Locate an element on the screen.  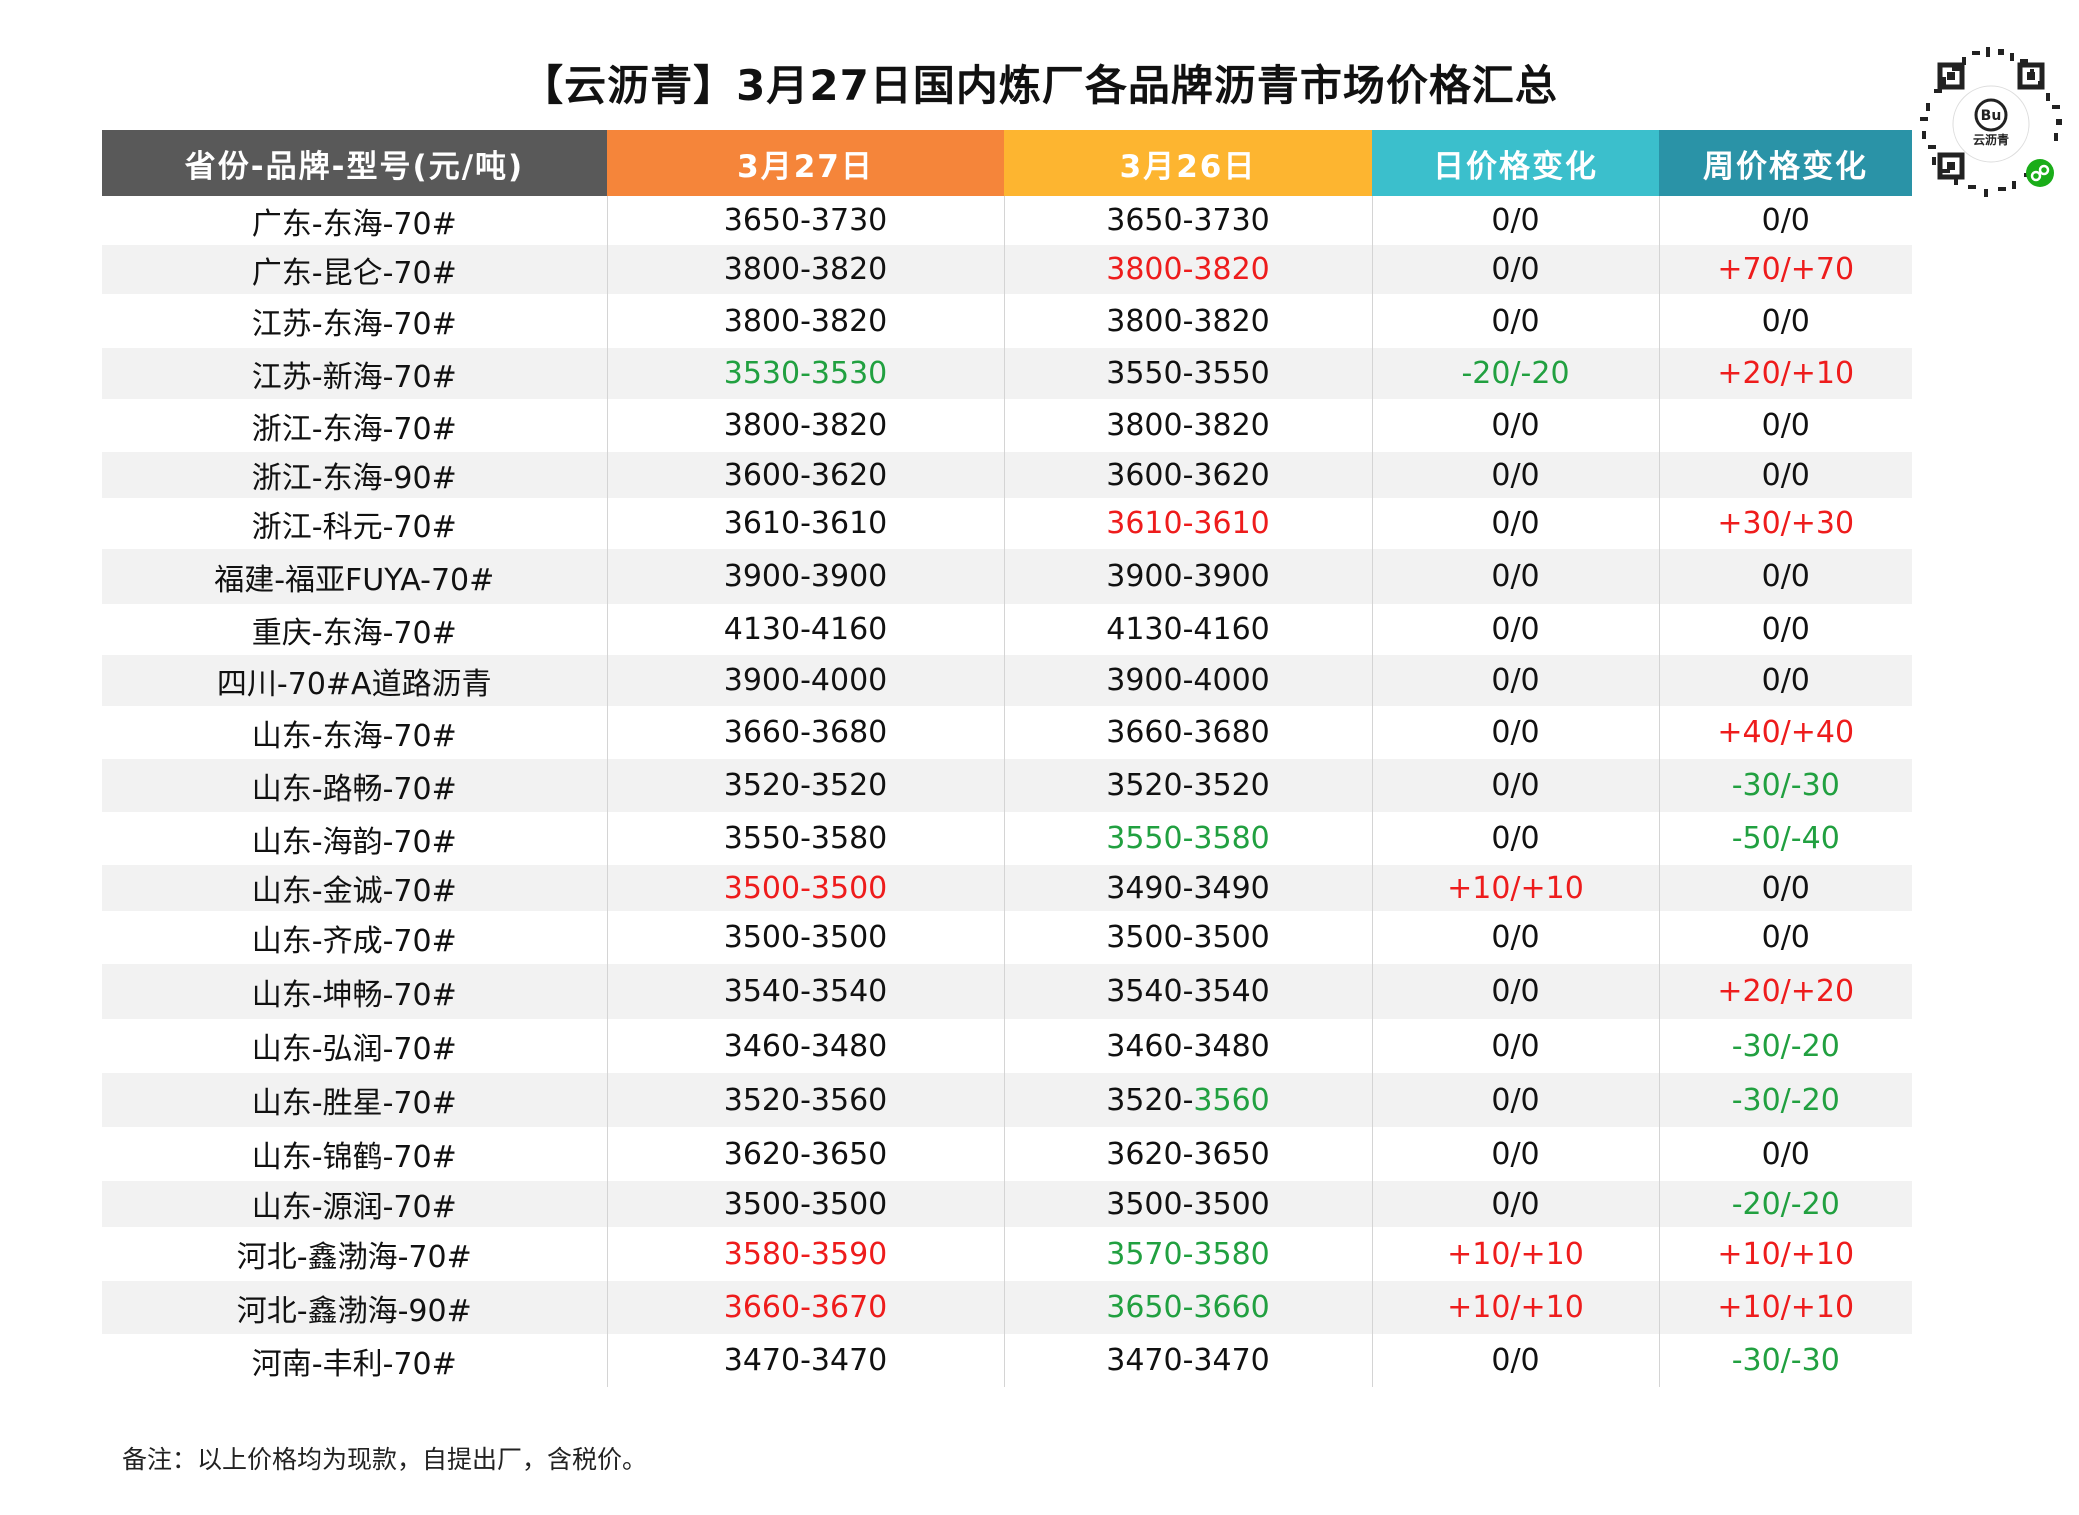
table-row: 四川-70#A道路沥青 3900-4000 3900-4000 0/0 0/0 is located at coordinates (1007, 680).